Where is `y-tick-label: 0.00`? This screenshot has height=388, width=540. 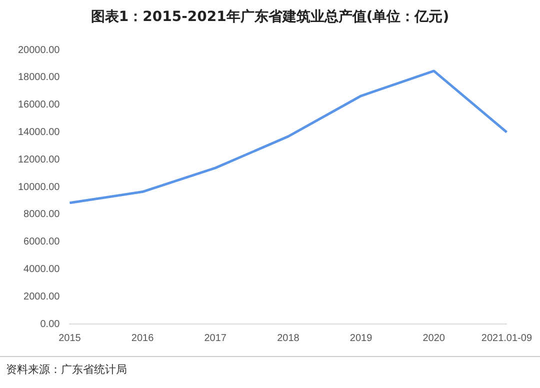
y-tick-label: 0.00 is located at coordinates (50, 324).